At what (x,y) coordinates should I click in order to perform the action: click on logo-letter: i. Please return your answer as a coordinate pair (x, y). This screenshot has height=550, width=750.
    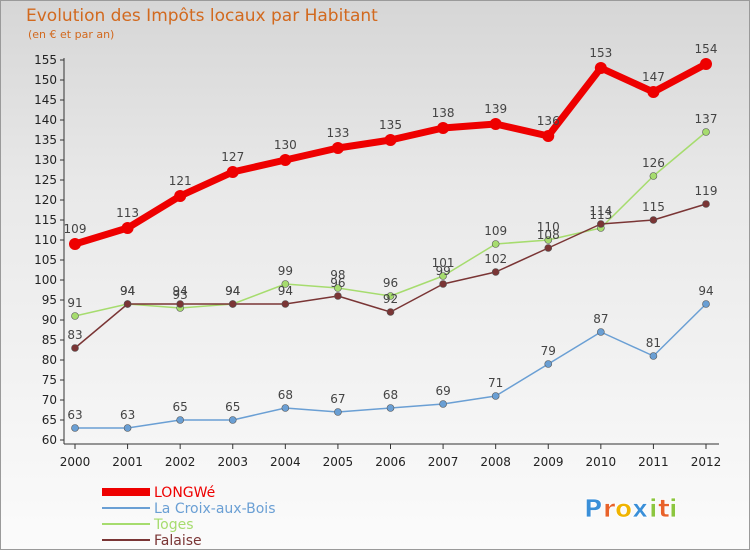
    Looking at the image, I should click on (653, 508).